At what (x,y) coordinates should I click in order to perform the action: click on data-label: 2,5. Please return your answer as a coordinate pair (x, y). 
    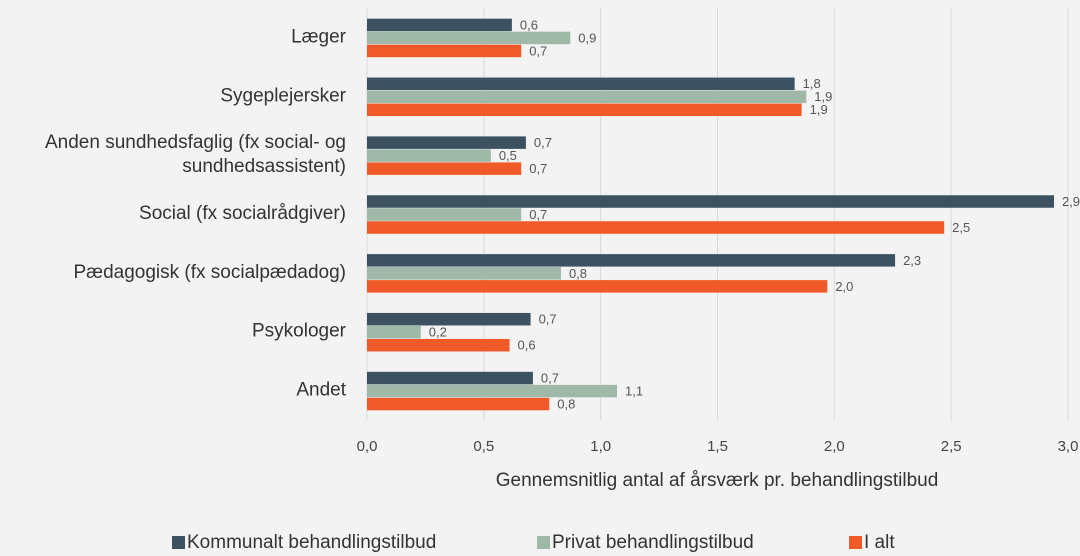
    Looking at the image, I should click on (961, 227).